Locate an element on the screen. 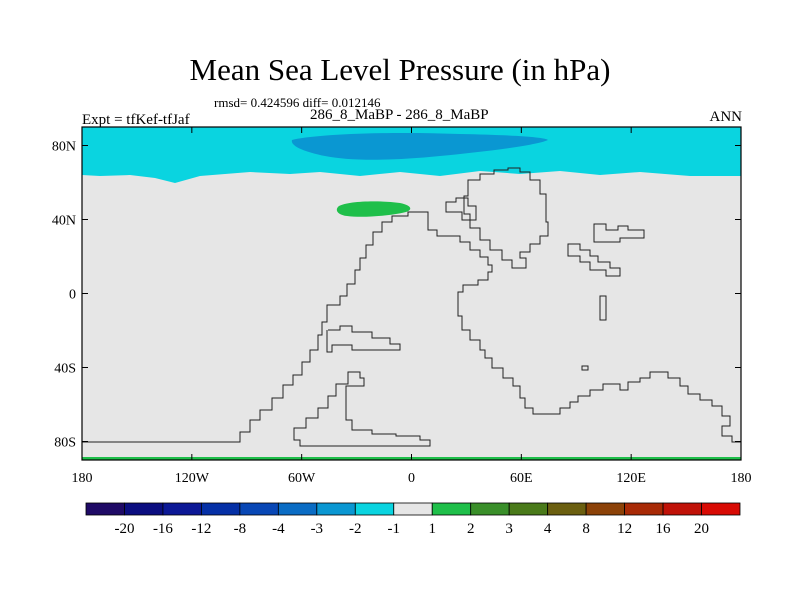  coastline-inner is located at coordinates (363, 339).